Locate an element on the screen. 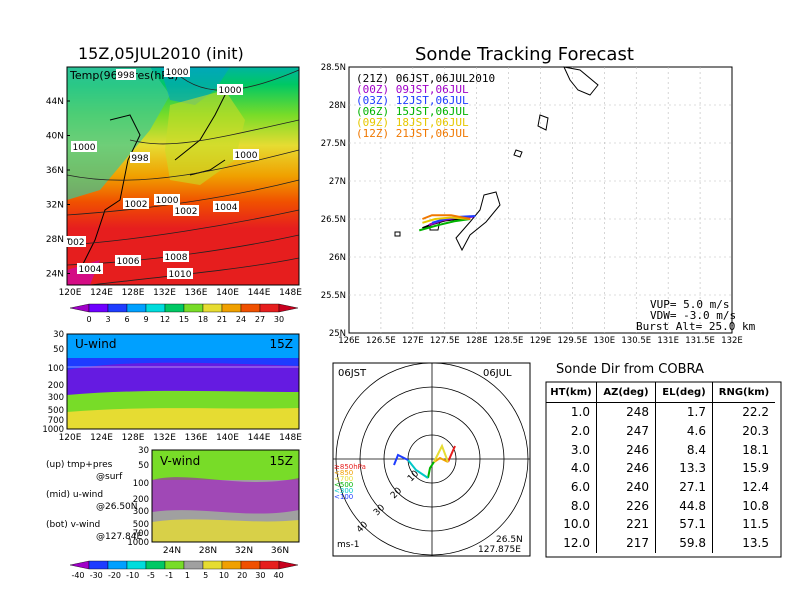  track-lon-tick: 129.5E is located at coordinates (573, 341).